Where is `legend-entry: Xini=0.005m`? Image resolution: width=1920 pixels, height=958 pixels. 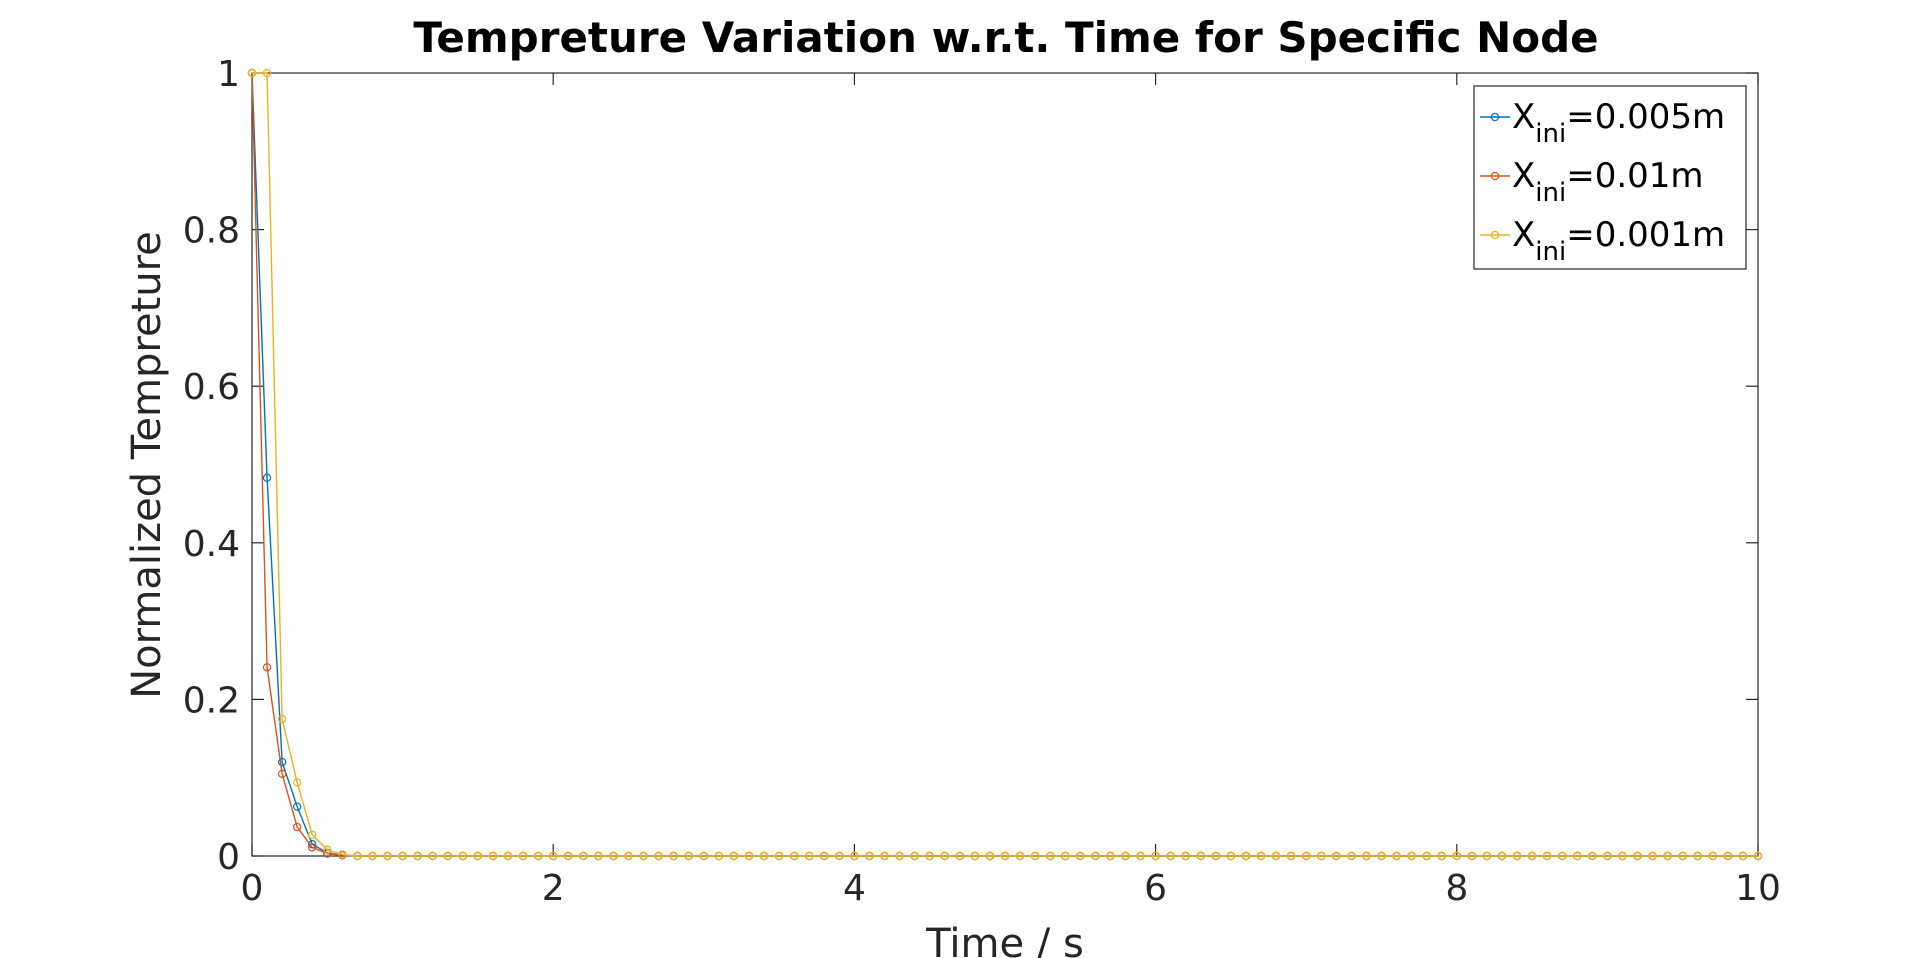 legend-entry: Xini=0.005m is located at coordinates (1602, 123).